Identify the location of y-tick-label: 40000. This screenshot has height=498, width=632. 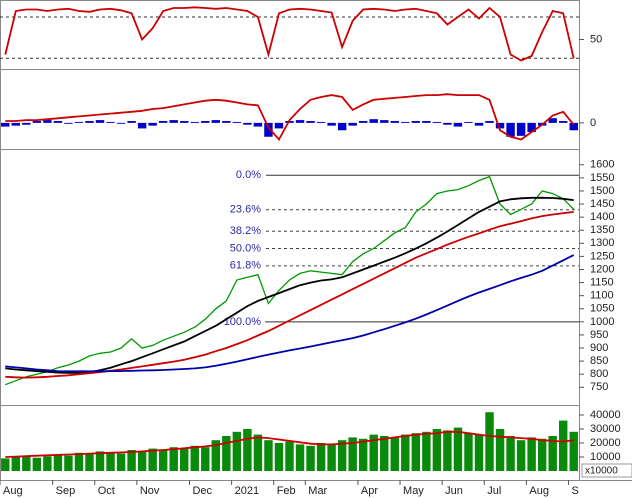
(605, 415).